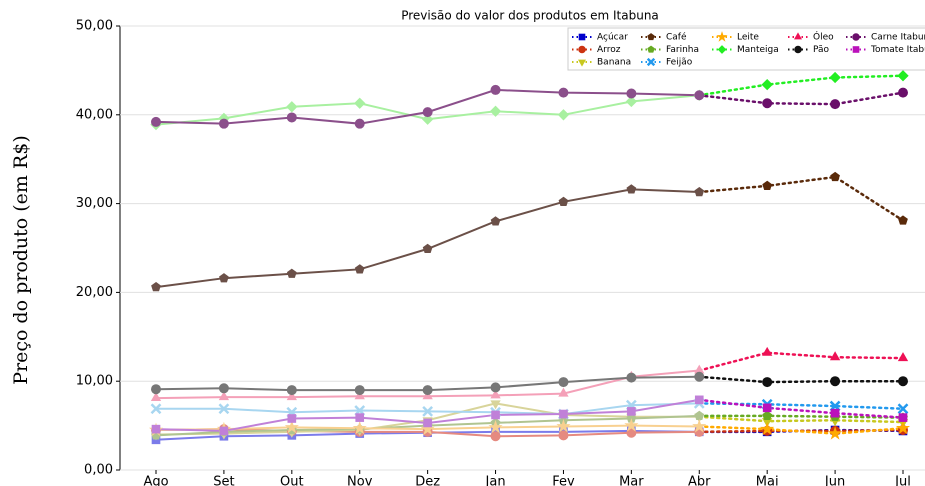  What do you see at coordinates (427, 480) in the screenshot?
I see `x-tick-label: Dez` at bounding box center [427, 480].